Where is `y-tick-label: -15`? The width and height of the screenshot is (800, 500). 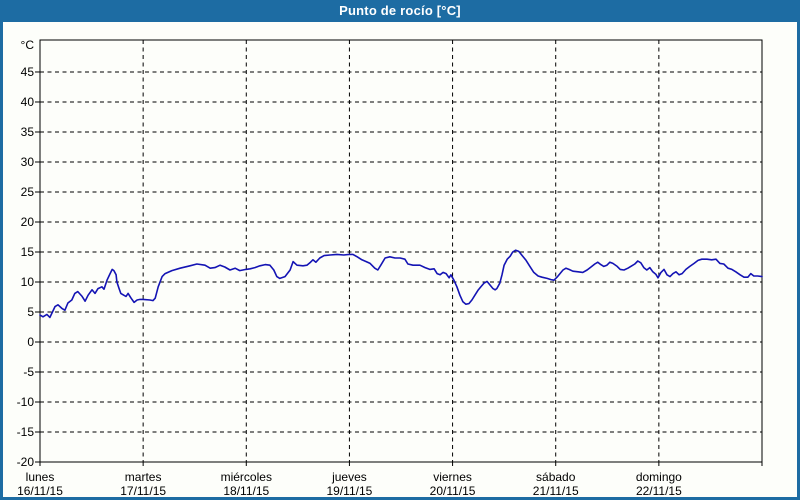 y-tick-label: -15 is located at coordinates (26, 432).